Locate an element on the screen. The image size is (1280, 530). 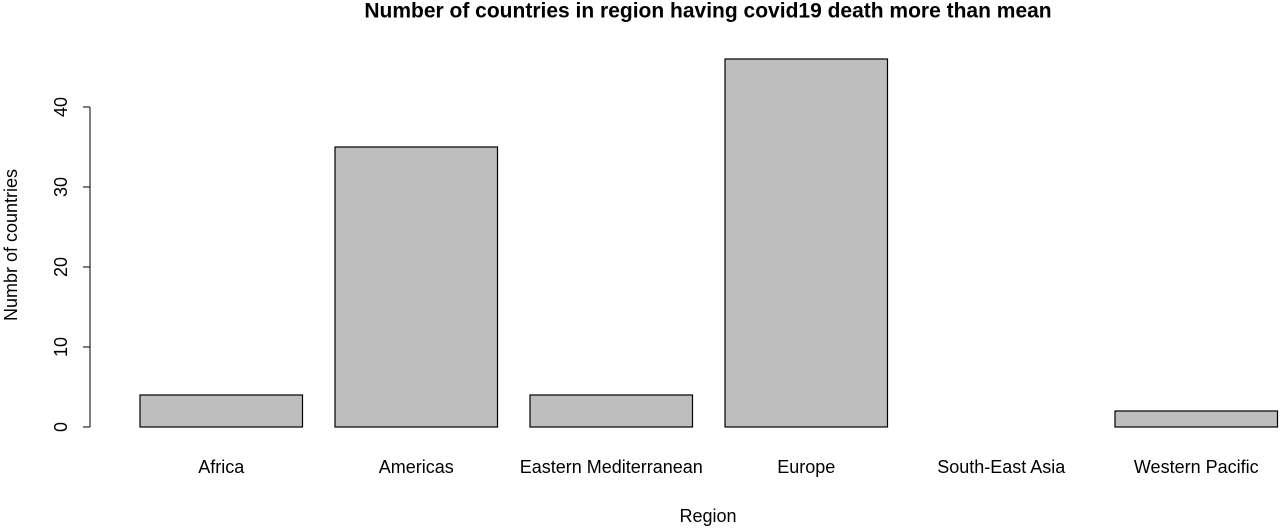
y-axis-title: Numbr of countries is located at coordinates (11, 245).